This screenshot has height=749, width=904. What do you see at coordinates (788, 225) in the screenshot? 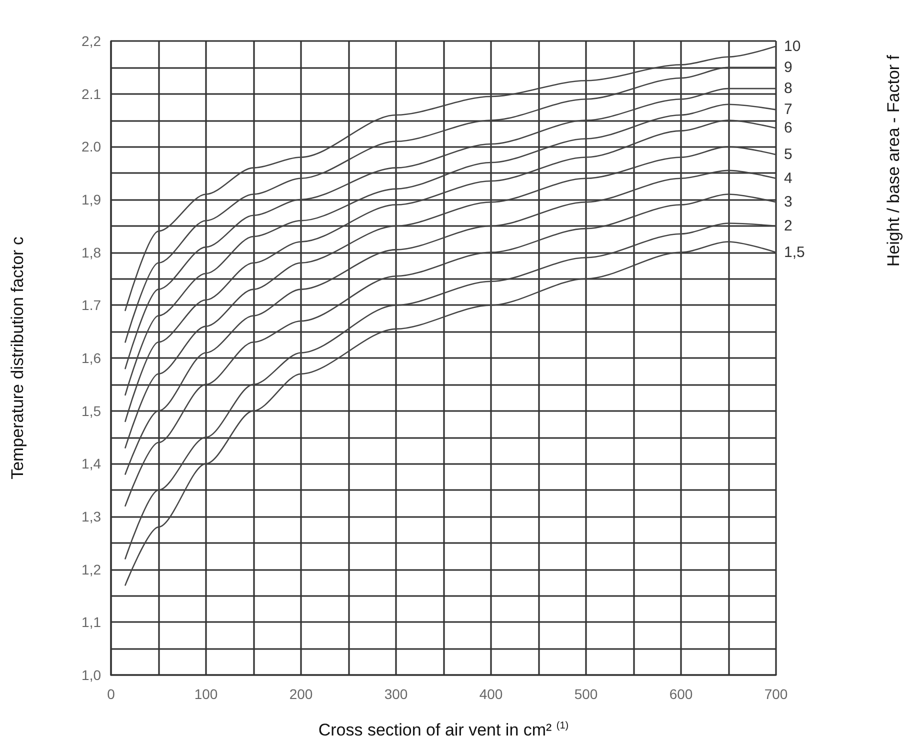
I see `series-label: 2` at bounding box center [788, 225].